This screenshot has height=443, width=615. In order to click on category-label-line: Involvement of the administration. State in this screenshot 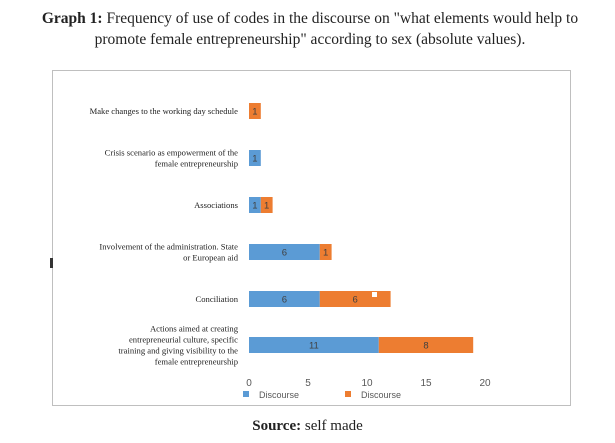, I will do `click(168, 247)`.